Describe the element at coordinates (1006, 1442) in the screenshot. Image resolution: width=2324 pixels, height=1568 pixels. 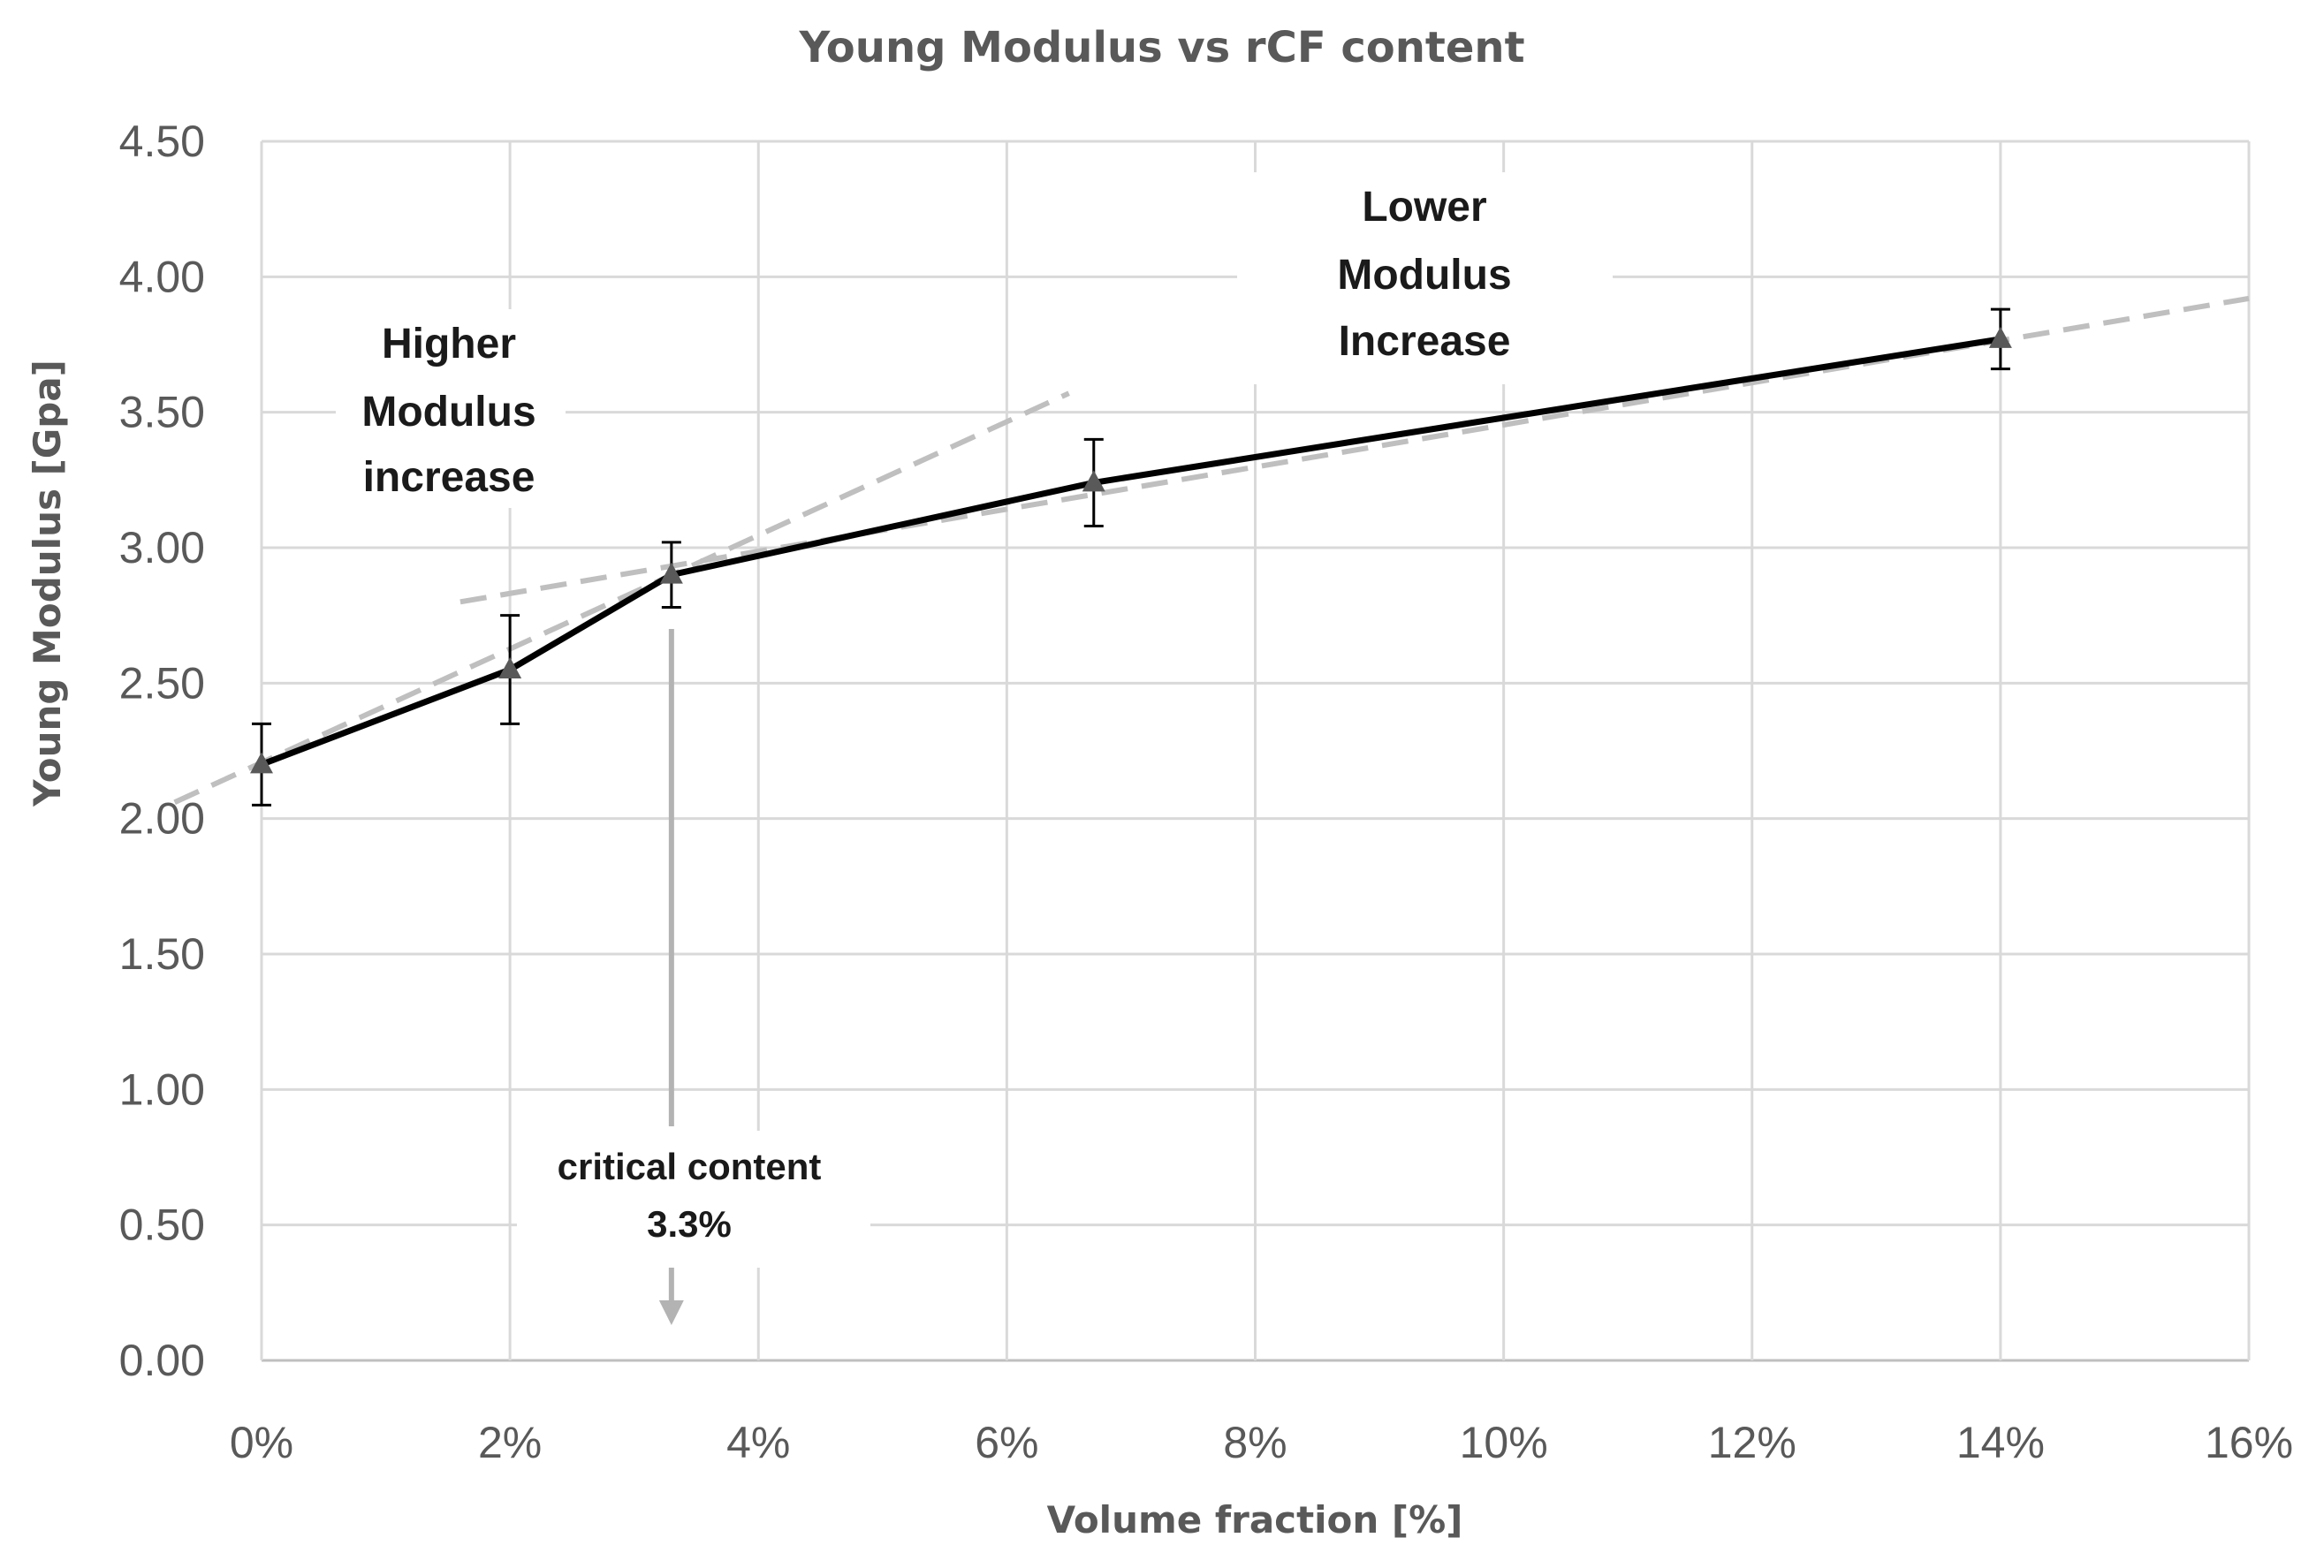
I see `x-tick-label: 6%` at that location.